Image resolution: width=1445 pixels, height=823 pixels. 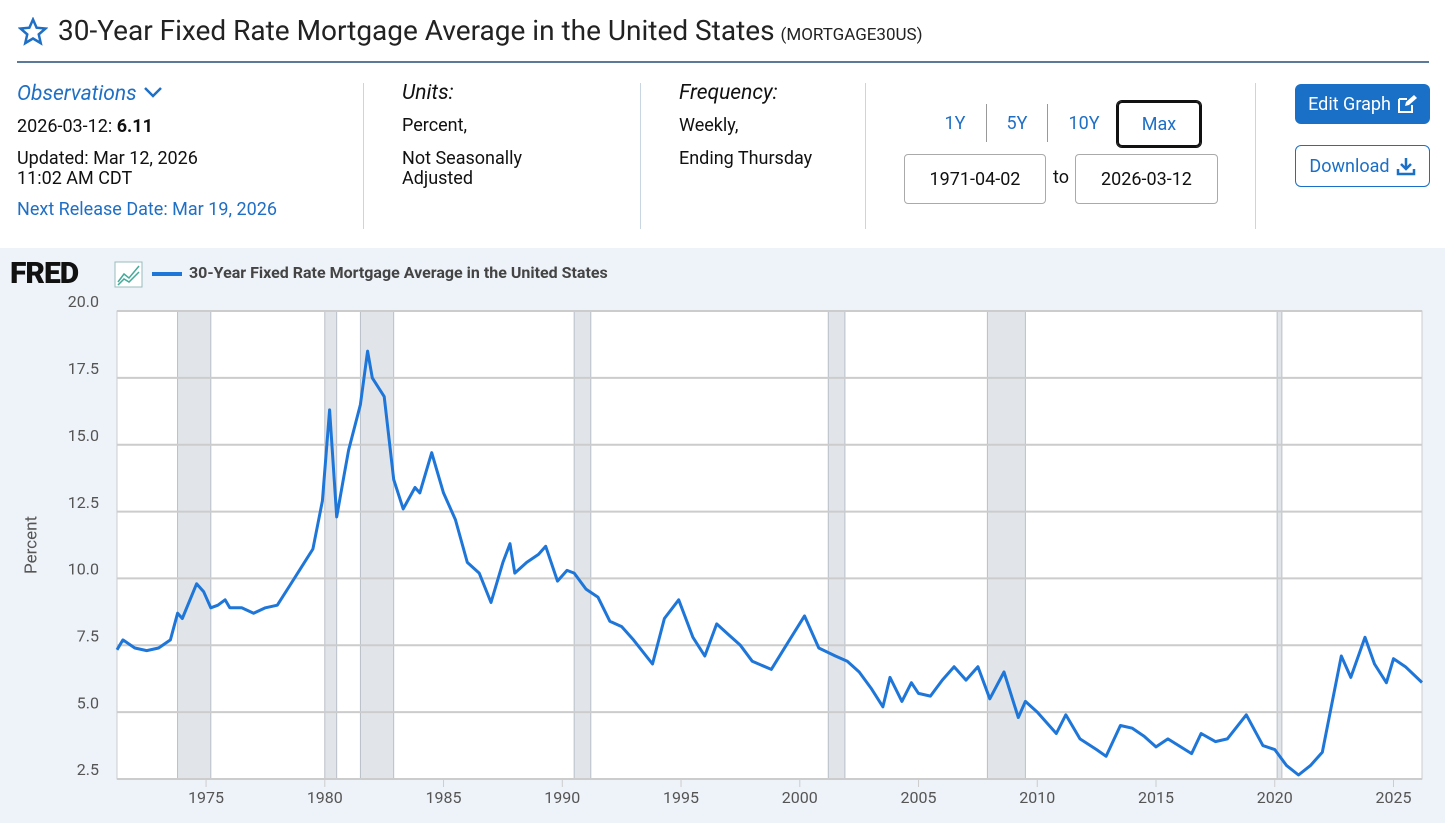 I want to click on x-tick-label: 1980, so click(x=325, y=797).